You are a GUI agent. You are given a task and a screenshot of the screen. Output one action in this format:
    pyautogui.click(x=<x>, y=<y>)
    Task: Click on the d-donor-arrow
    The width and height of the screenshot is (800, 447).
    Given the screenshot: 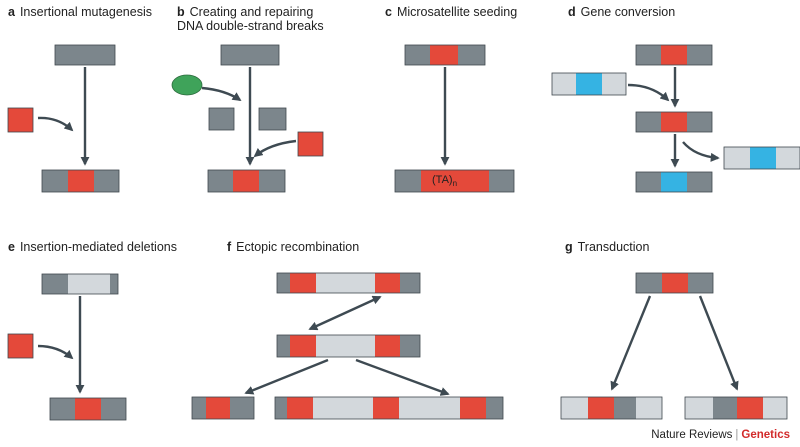 What is the action you would take?
    pyautogui.click(x=648, y=92)
    